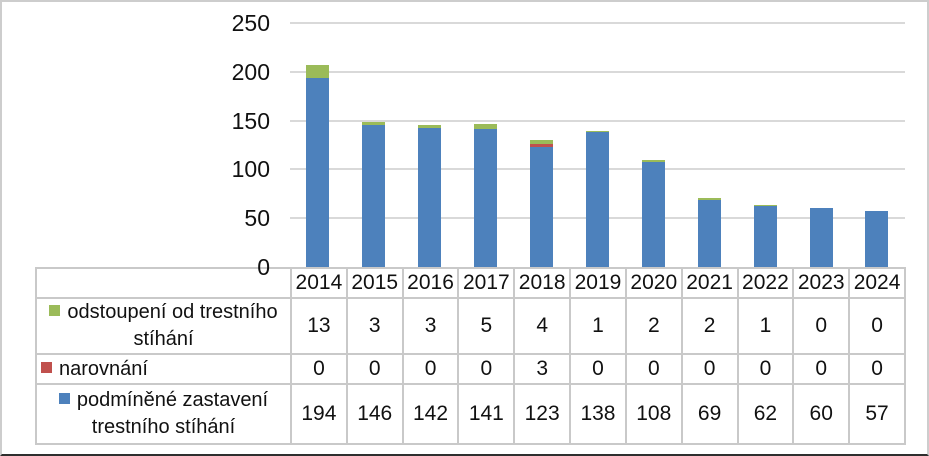  What do you see at coordinates (172, 413) in the screenshot?
I see `row-label-text: podmíněné zastavení trestního stíhání` at bounding box center [172, 413].